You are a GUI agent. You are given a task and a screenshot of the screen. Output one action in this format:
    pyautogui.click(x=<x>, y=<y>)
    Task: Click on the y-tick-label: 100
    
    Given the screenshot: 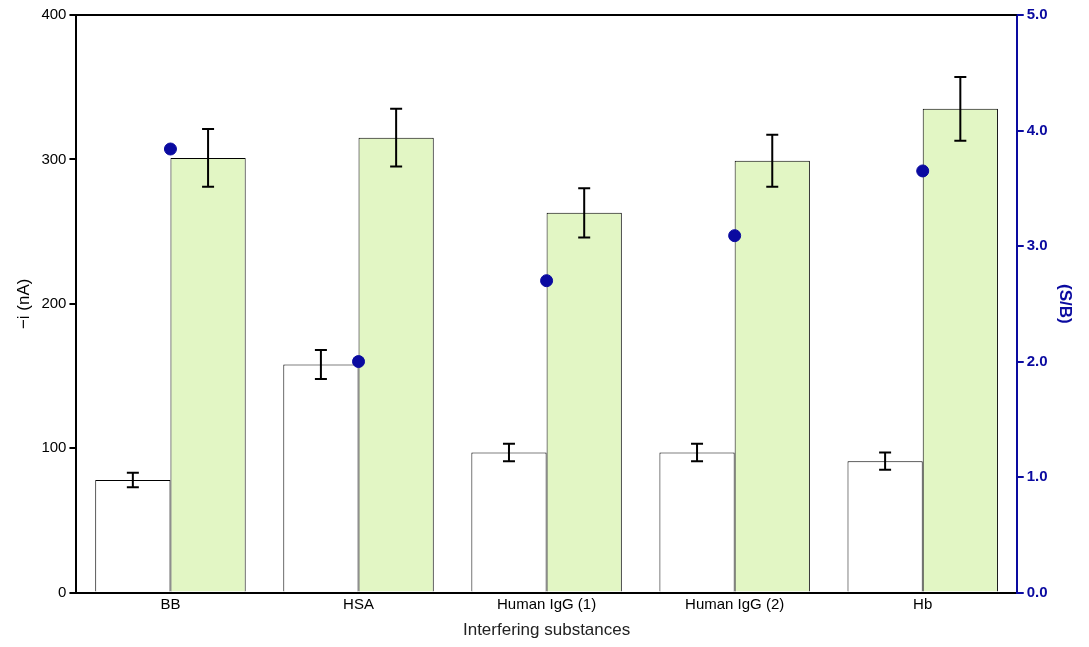 What is the action you would take?
    pyautogui.click(x=54, y=447)
    